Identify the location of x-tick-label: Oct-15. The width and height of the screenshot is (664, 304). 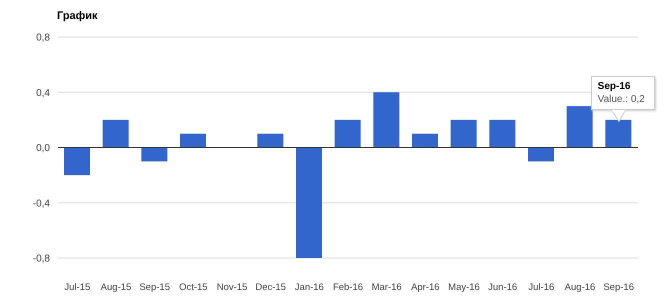
(193, 287).